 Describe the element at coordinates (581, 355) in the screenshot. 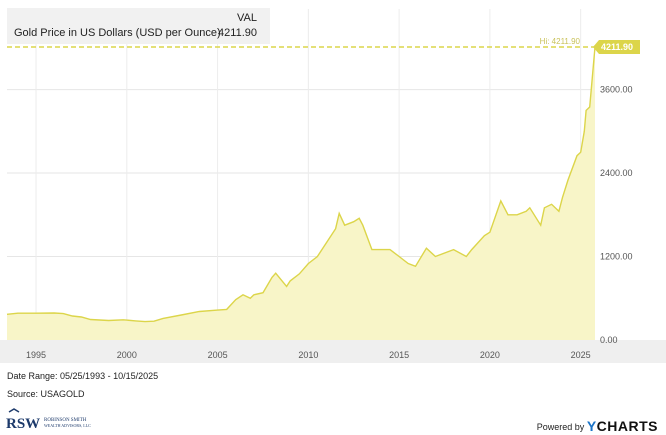

I see `x-tick-label: 2025` at that location.